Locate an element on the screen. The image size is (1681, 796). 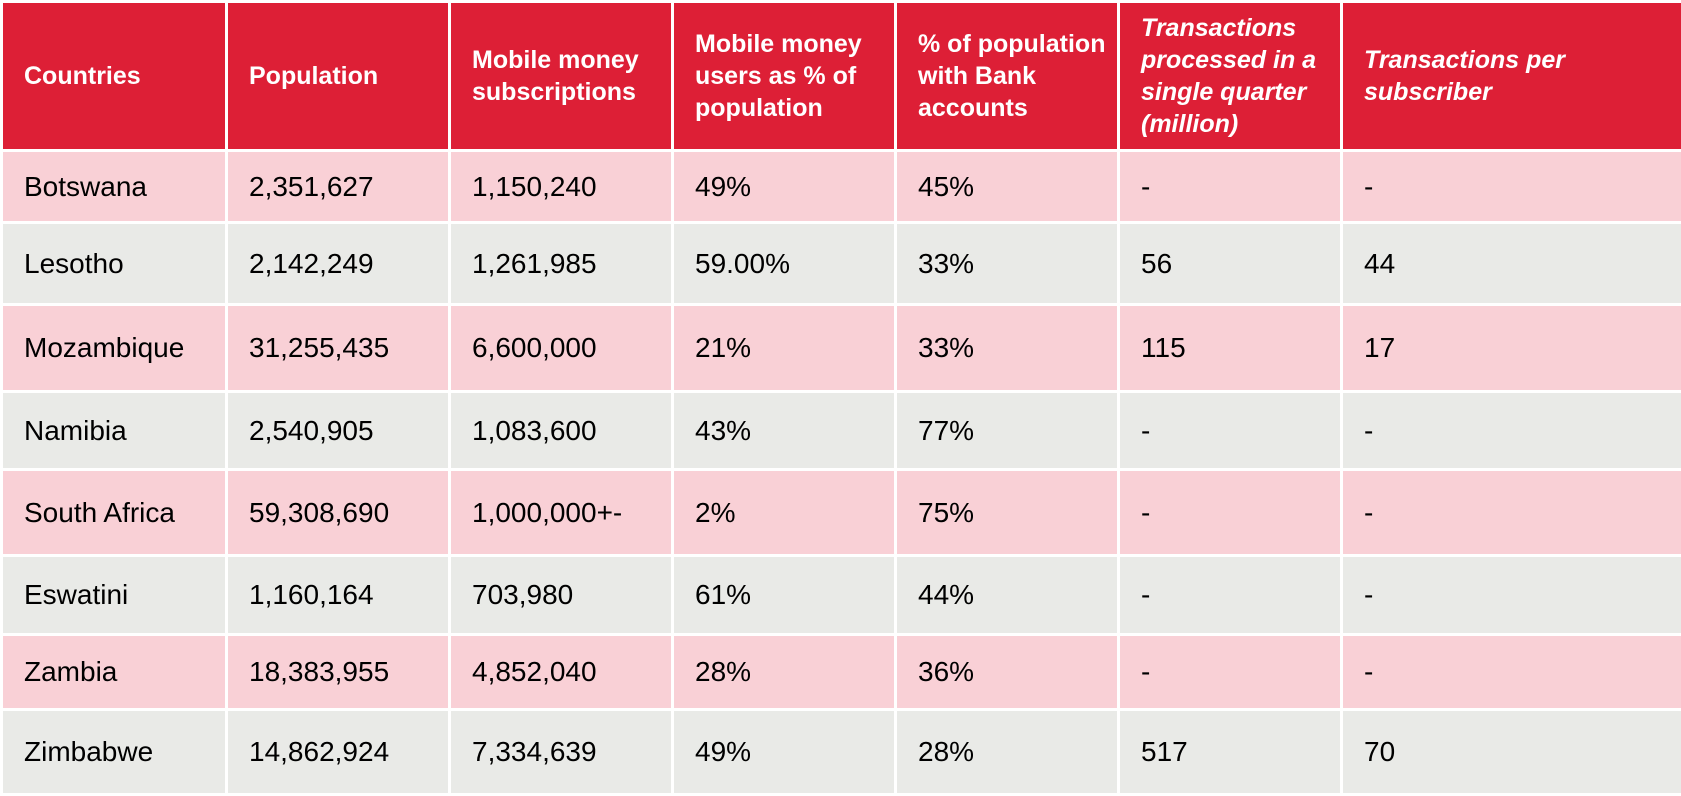
table-cell: 21% is located at coordinates (784, 348).